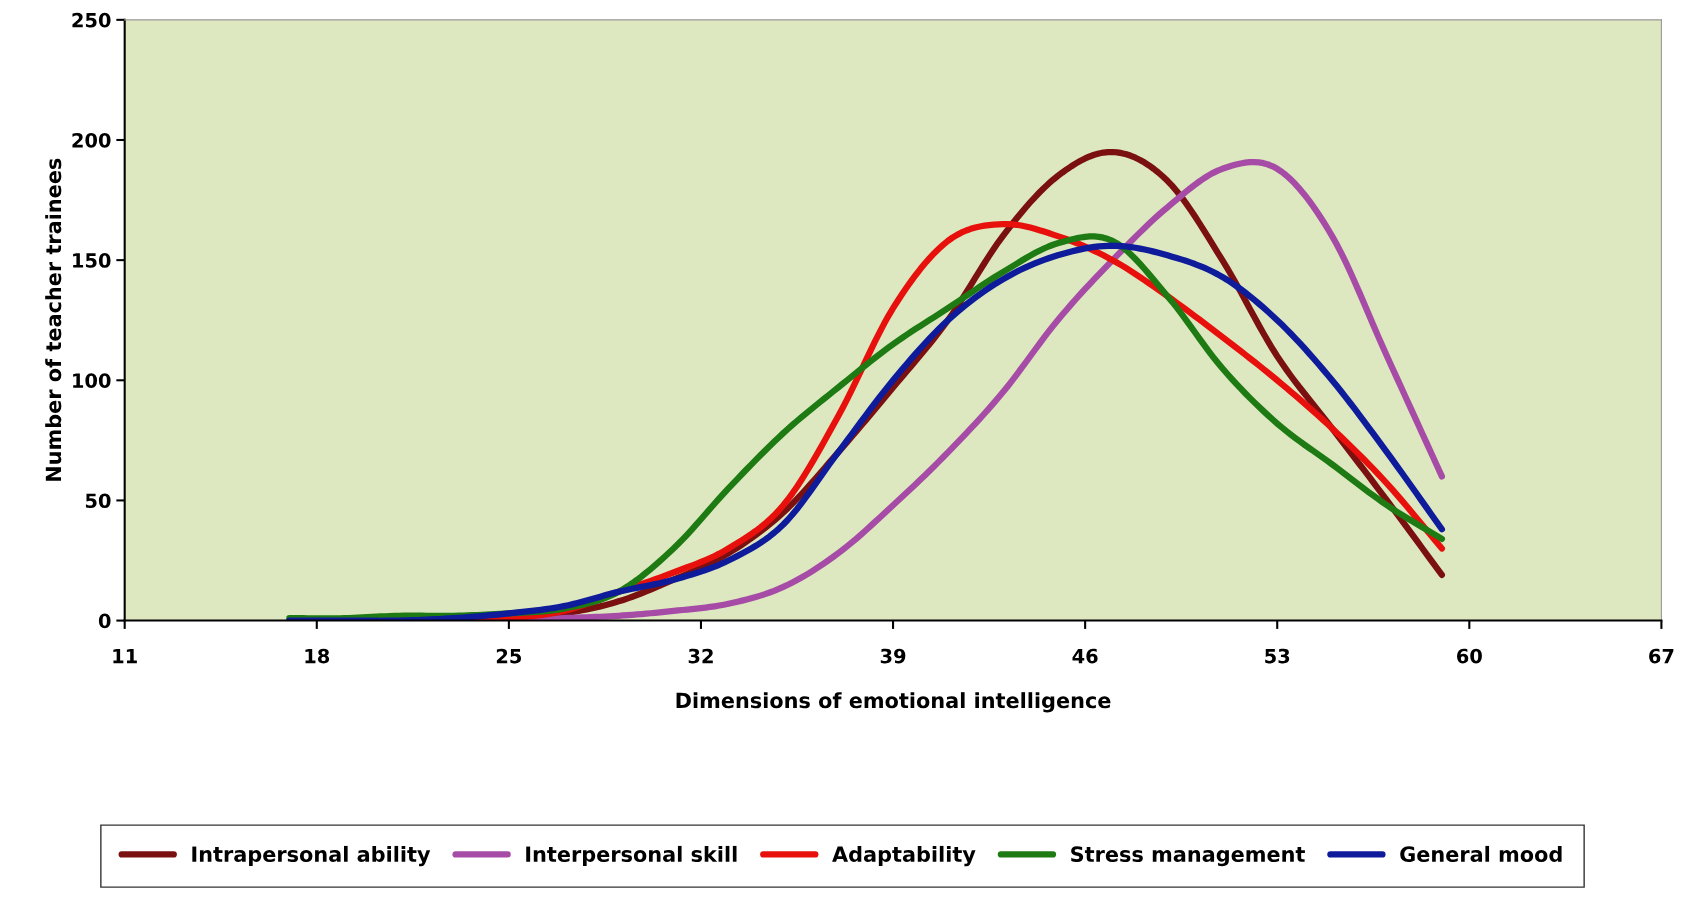  What do you see at coordinates (91, 20) in the screenshot?
I see `y-tick-label: 250` at bounding box center [91, 20].